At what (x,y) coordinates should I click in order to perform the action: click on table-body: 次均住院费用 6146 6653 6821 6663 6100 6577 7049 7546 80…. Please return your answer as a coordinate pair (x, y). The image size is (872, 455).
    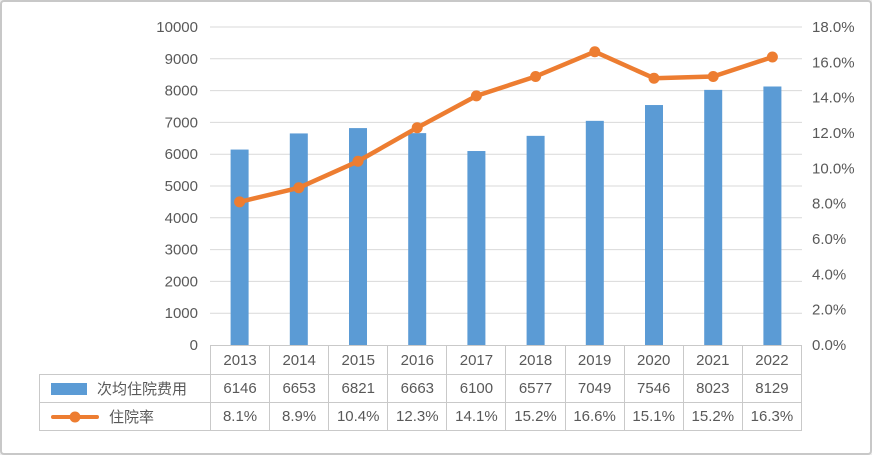
    Looking at the image, I should click on (421, 402).